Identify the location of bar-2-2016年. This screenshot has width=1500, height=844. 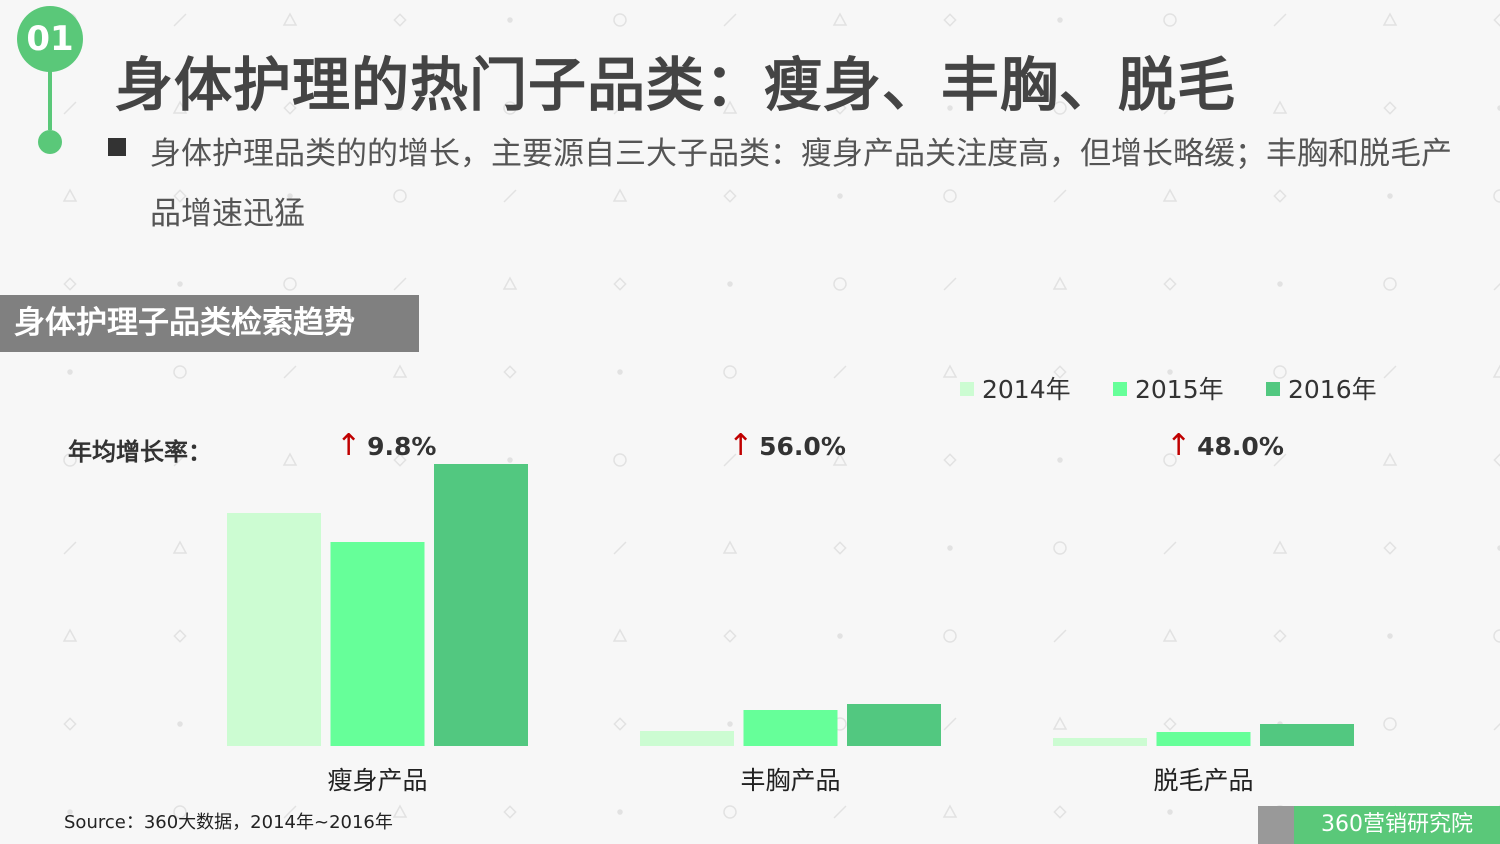
(894, 725).